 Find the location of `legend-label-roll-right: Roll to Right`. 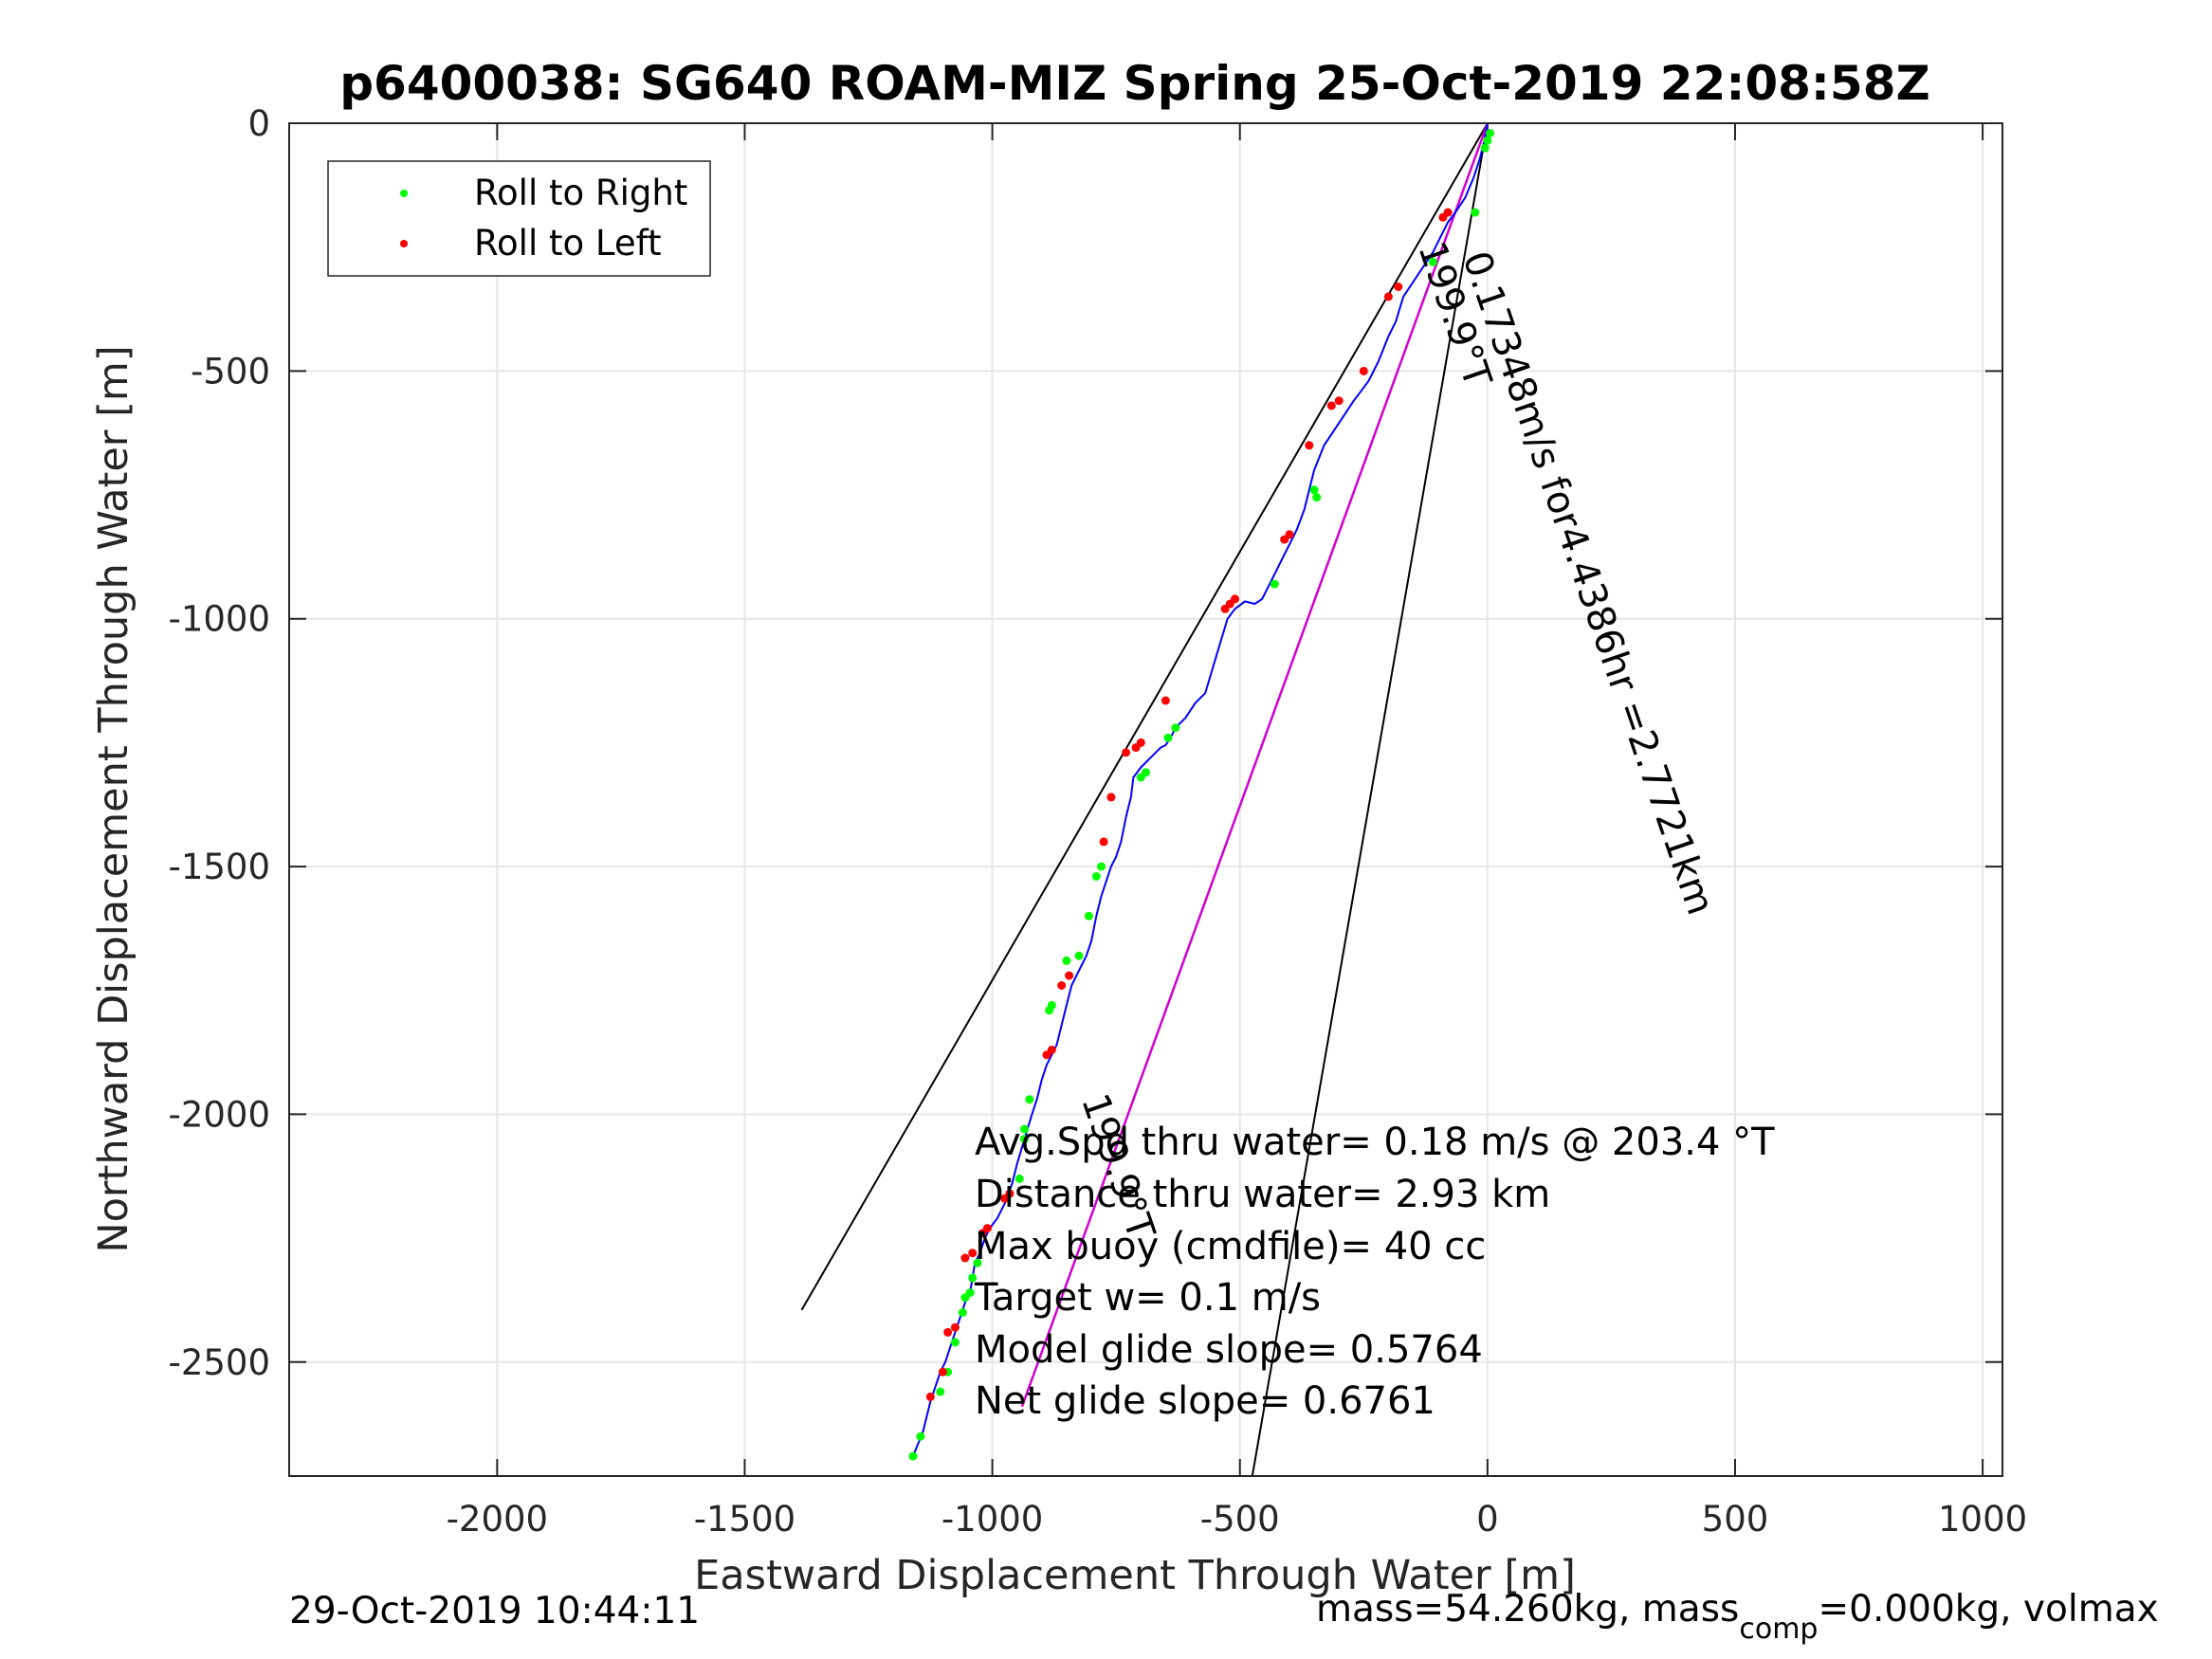

legend-label-roll-right: Roll to Right is located at coordinates (580, 193).